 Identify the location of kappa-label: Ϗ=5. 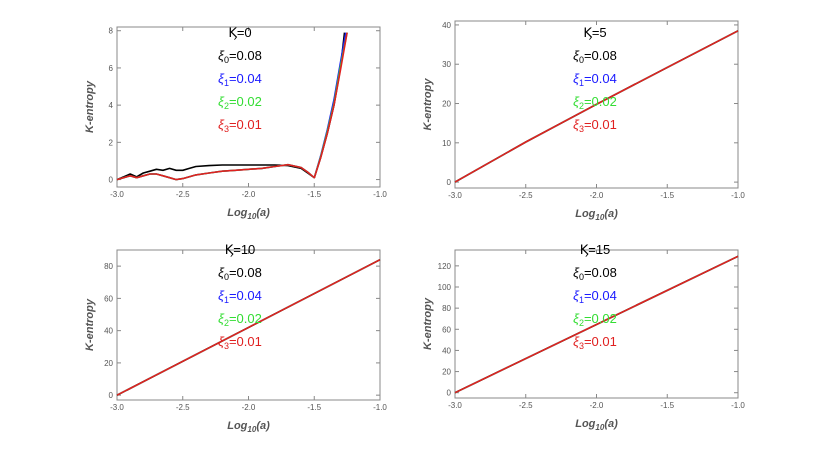
(594, 32).